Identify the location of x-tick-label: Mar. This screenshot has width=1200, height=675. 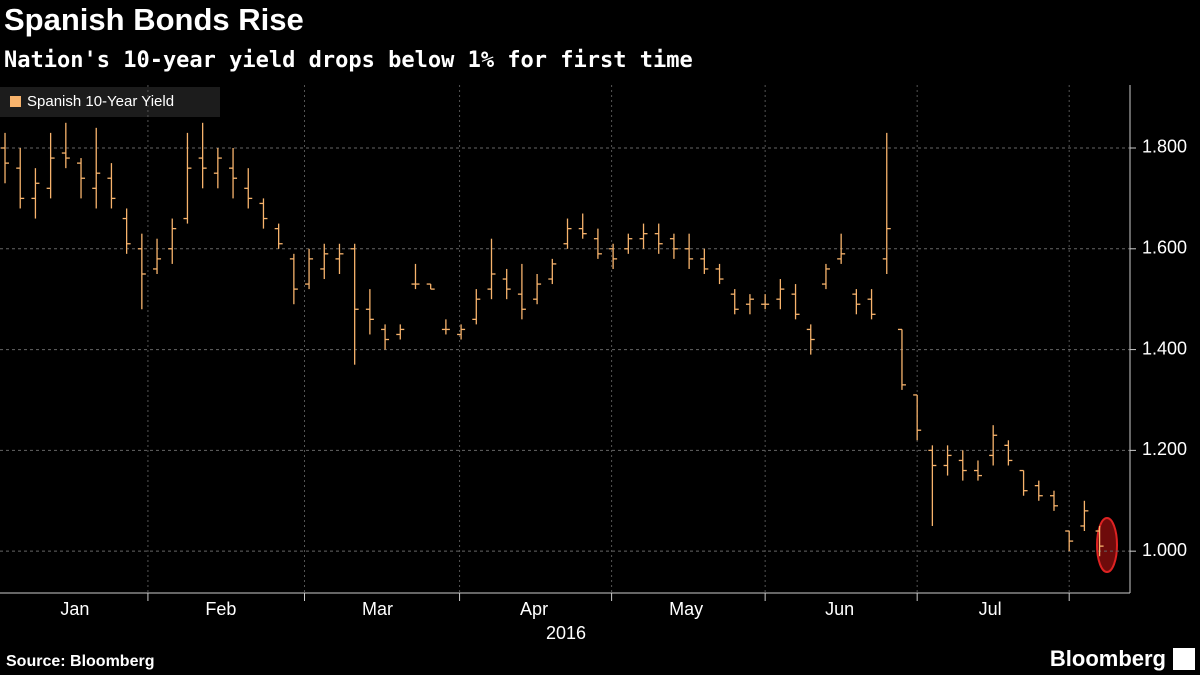
(377, 609).